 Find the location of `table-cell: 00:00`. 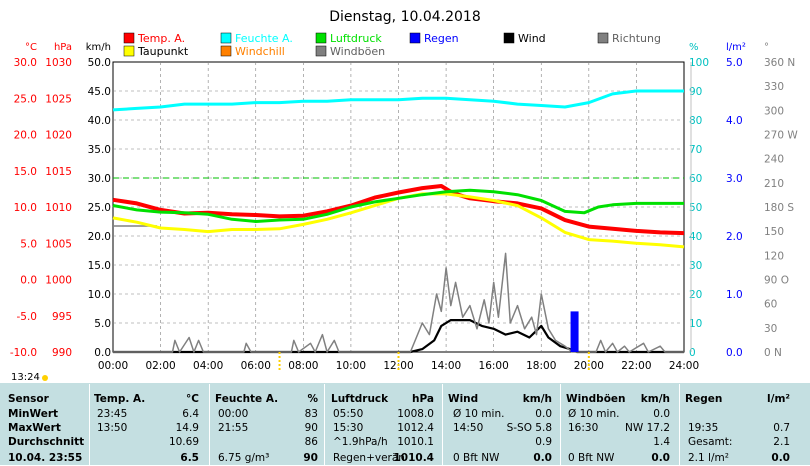

table-cell: 00:00 is located at coordinates (233, 414).